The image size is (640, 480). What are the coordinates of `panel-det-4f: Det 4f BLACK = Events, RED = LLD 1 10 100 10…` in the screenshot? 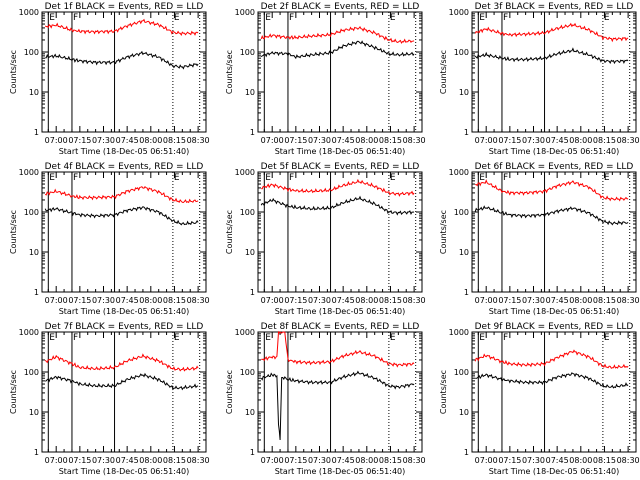 It's located at (109, 239).